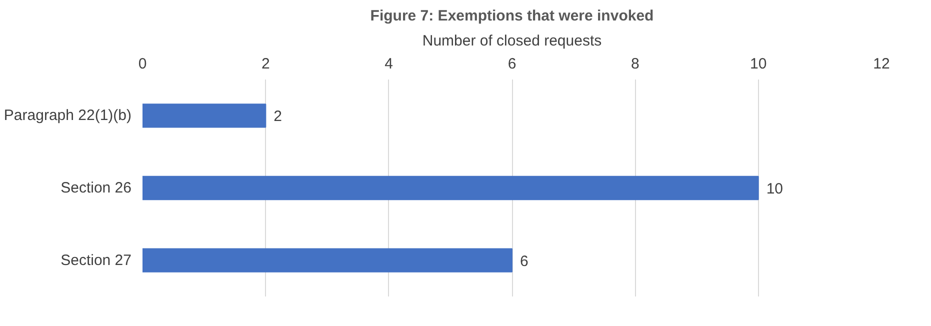 This screenshot has height=326, width=931. I want to click on x-tick-label: 8, so click(635, 64).